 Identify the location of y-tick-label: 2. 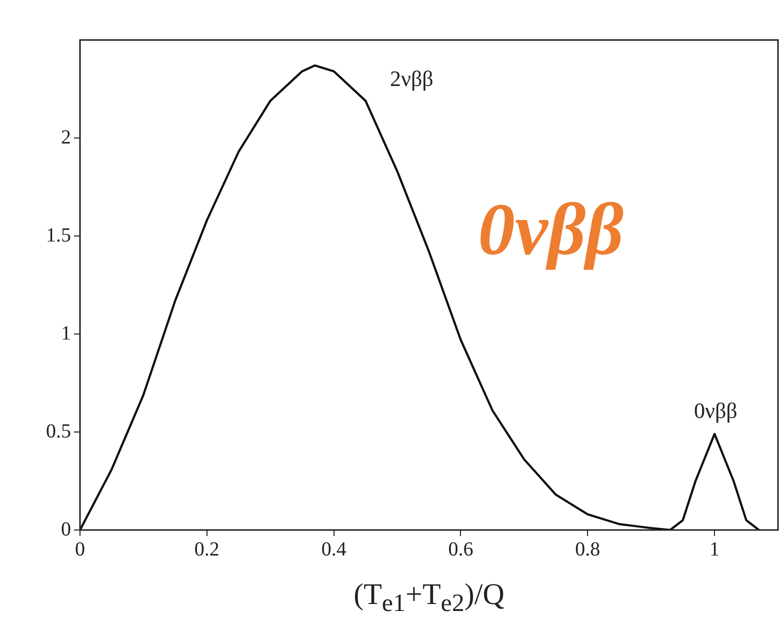
(66, 137).